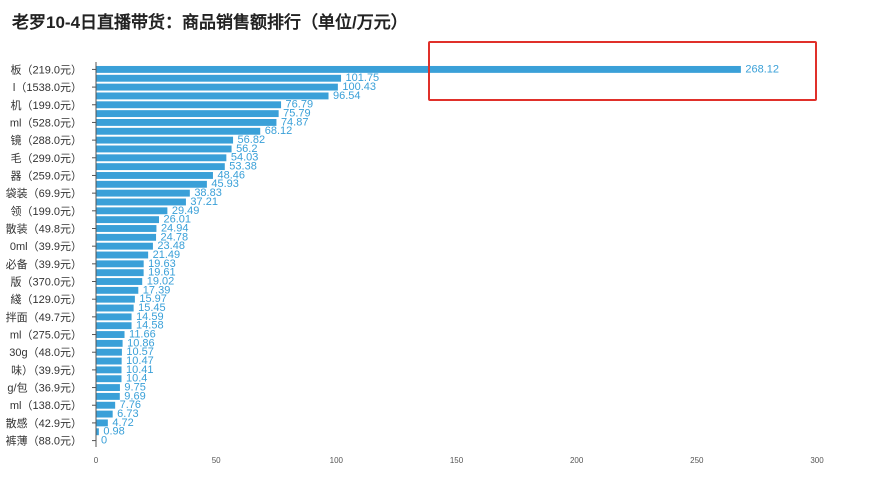  Describe the element at coordinates (46, 140) in the screenshot. I see `category-label: 镜（288.0元）` at that location.